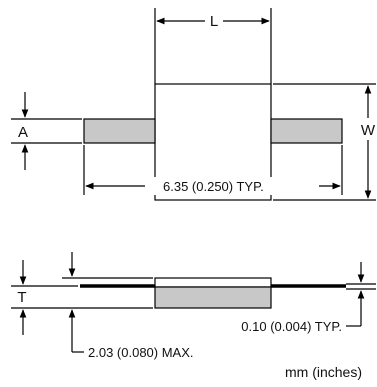  Describe the element at coordinates (213, 282) in the screenshot. I see `side-body-top` at that location.